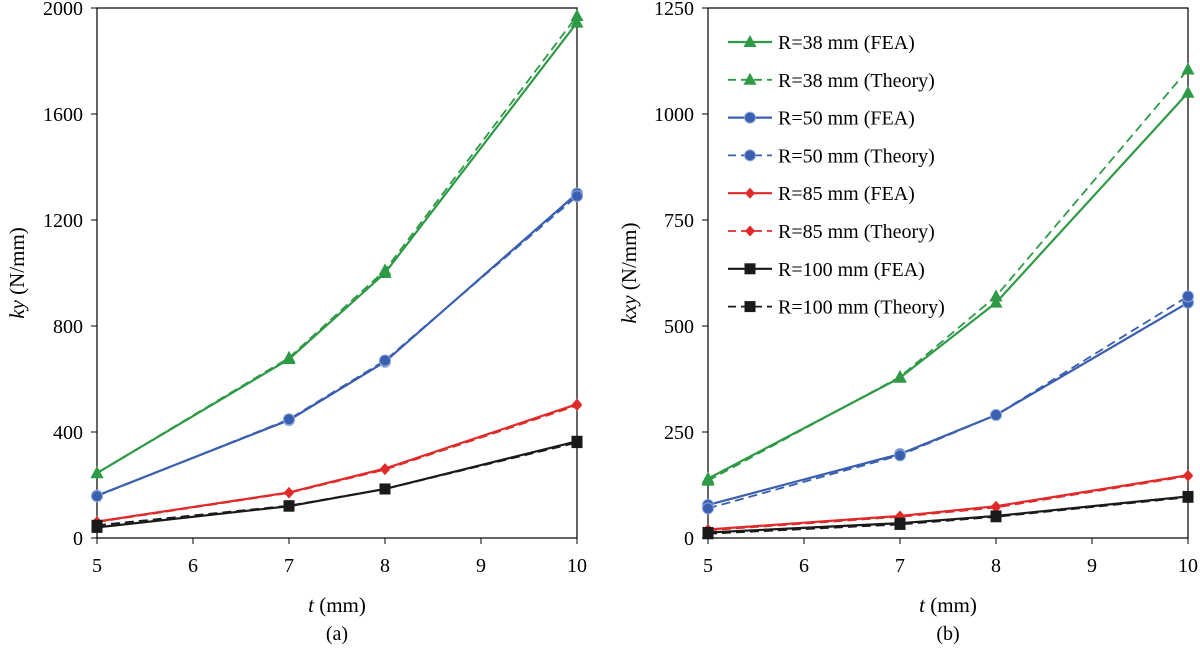 This screenshot has height=654, width=1200. I want to click on y-tick-label: 1250, so click(674, 10).